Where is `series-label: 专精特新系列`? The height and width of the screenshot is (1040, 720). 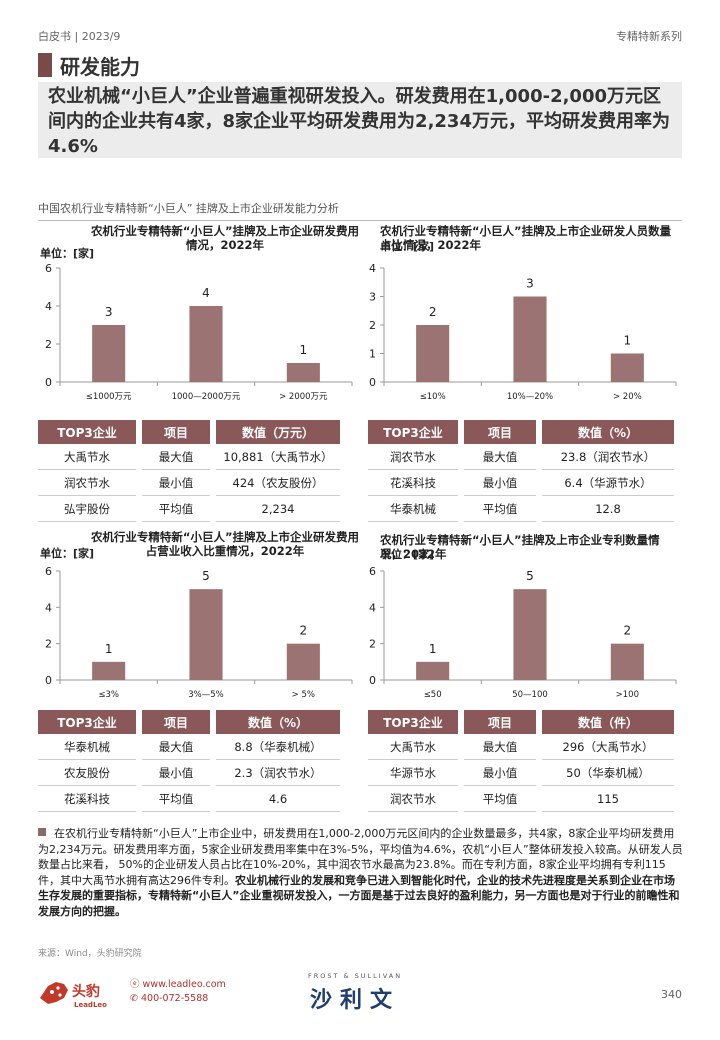 series-label: 专精特新系列 is located at coordinates (649, 36).